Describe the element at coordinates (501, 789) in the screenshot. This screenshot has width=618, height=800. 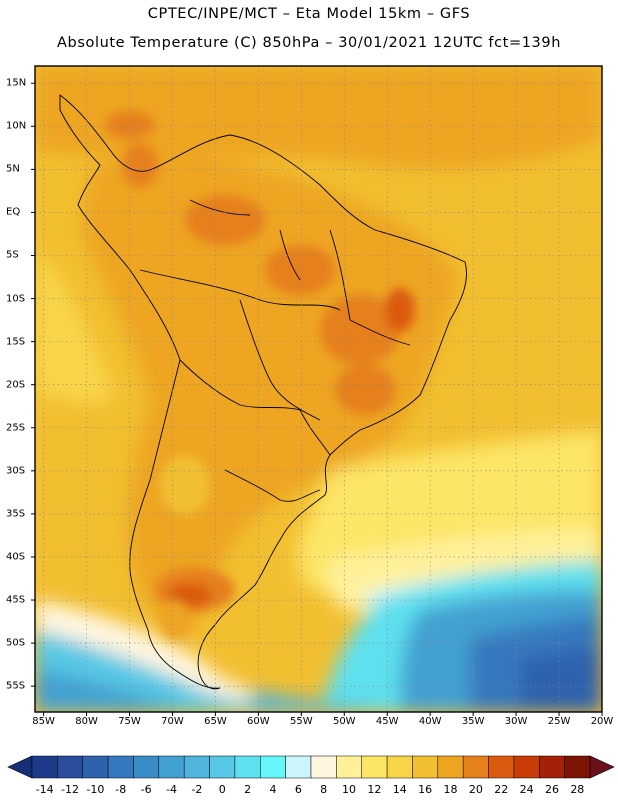
I see `colorbar-label: 22` at that location.